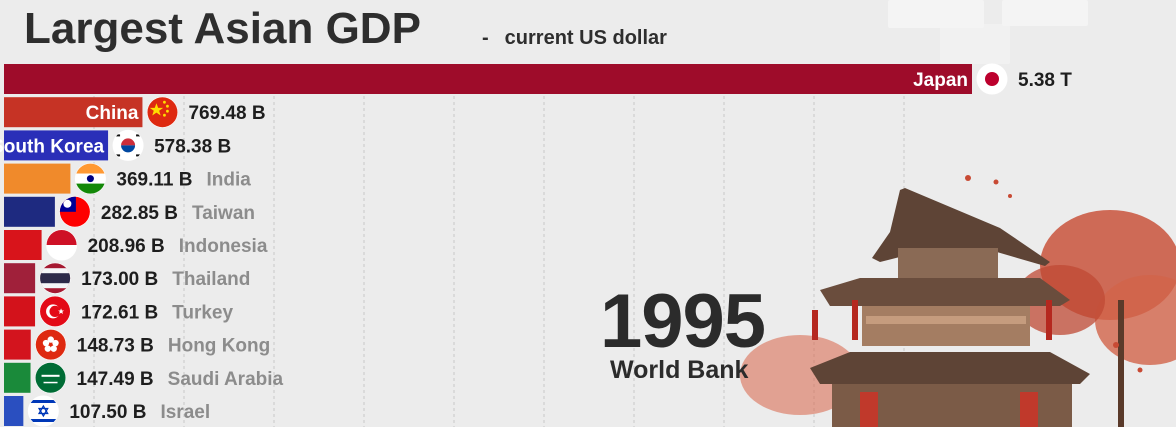 This screenshot has width=1176, height=427. What do you see at coordinates (940, 80) in the screenshot?
I see `category-label-japan: Japan` at bounding box center [940, 80].